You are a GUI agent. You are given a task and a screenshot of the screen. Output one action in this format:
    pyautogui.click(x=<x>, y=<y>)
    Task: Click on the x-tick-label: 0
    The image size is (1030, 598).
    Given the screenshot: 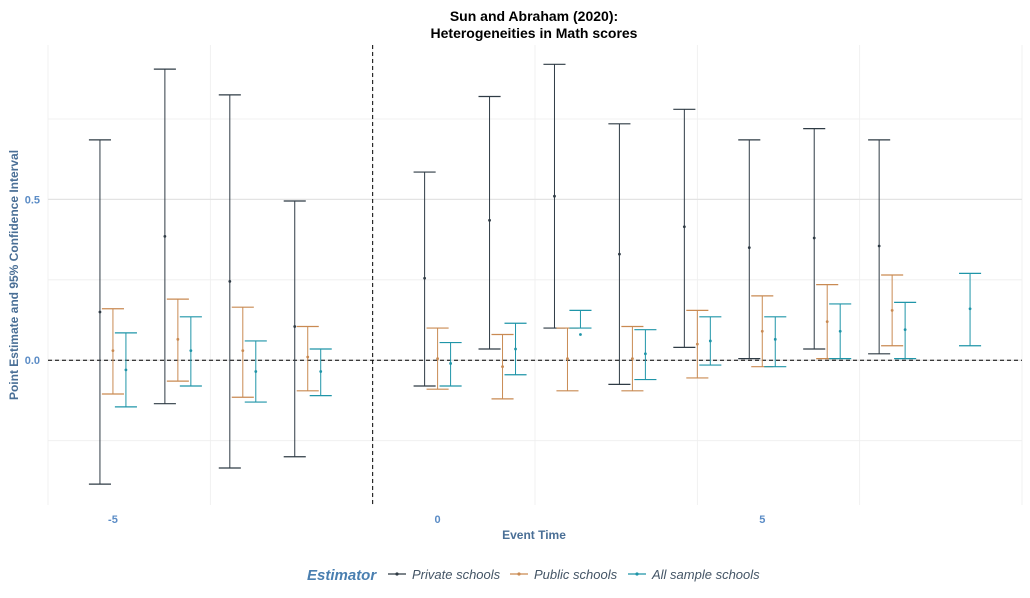 What is the action you would take?
    pyautogui.click(x=438, y=520)
    